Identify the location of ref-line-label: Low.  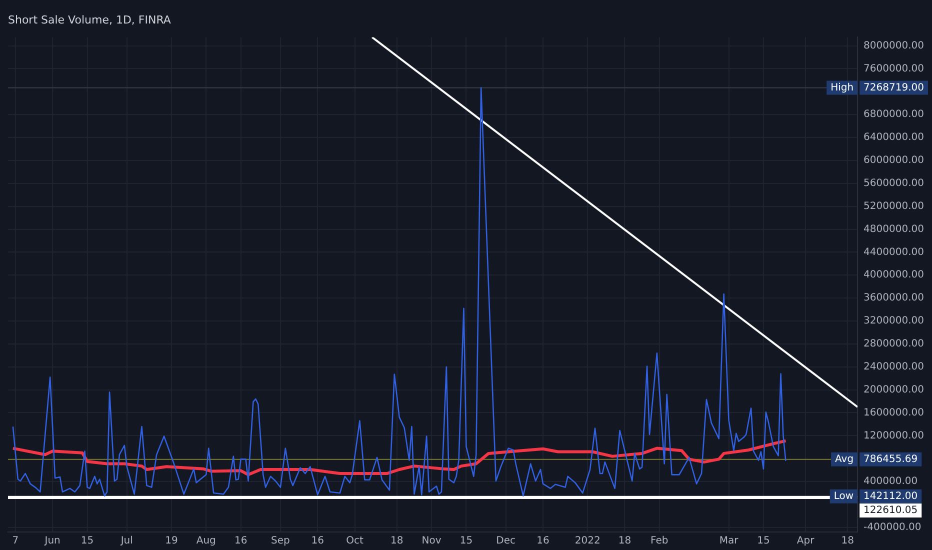
(844, 496).